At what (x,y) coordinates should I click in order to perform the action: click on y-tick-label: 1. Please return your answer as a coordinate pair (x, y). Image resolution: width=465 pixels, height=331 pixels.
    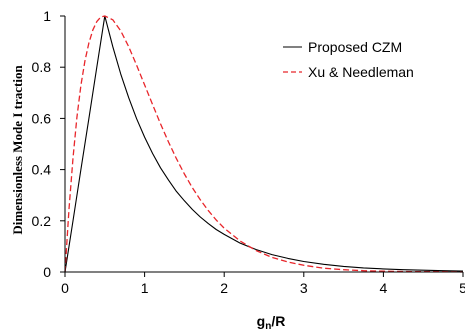
    Looking at the image, I should click on (47, 16).